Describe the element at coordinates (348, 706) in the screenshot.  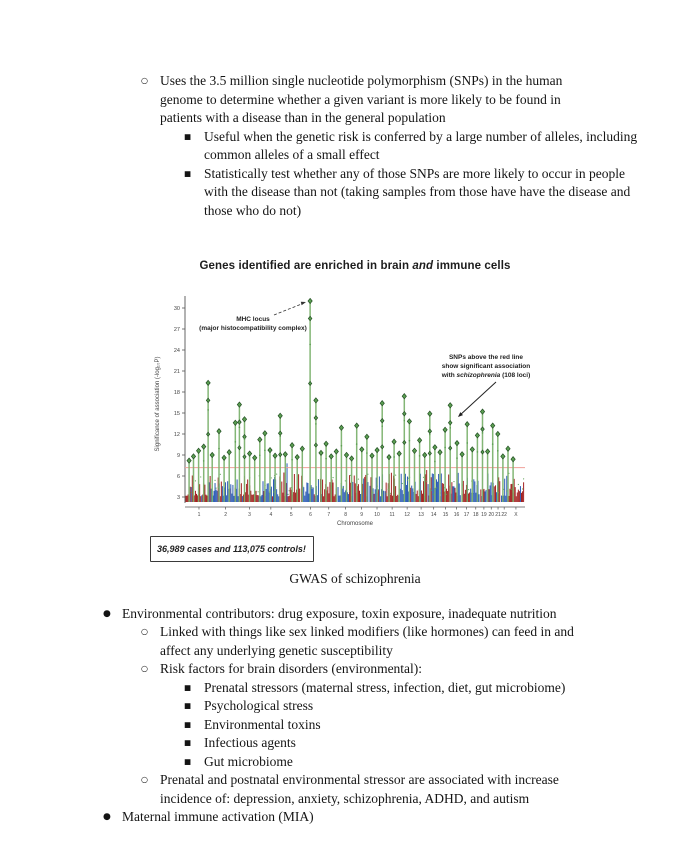
I see `bullet-psychological-stress: ■ Psychological stress` at that location.